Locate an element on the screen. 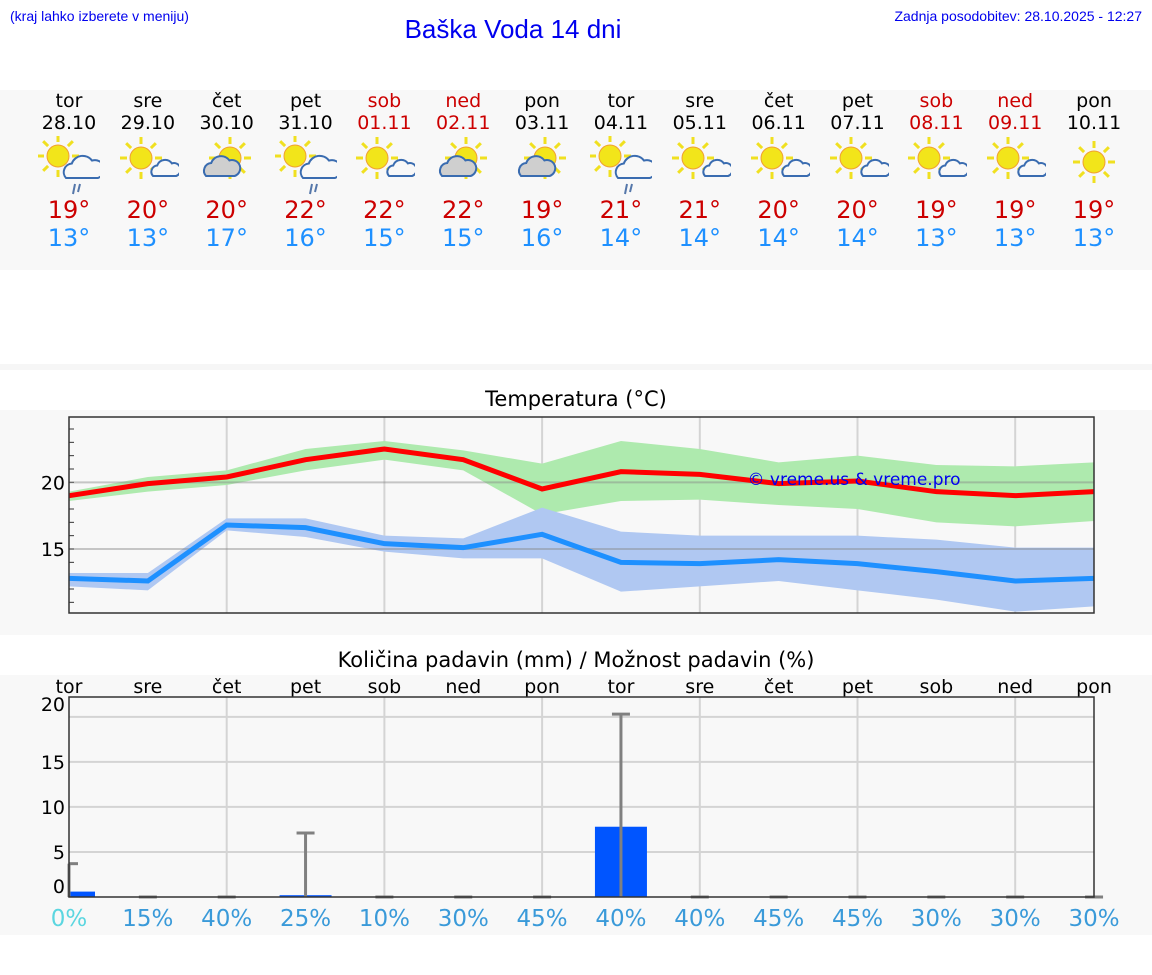 This screenshot has height=975, width=1152. day-date: 07.11 is located at coordinates (857, 123).